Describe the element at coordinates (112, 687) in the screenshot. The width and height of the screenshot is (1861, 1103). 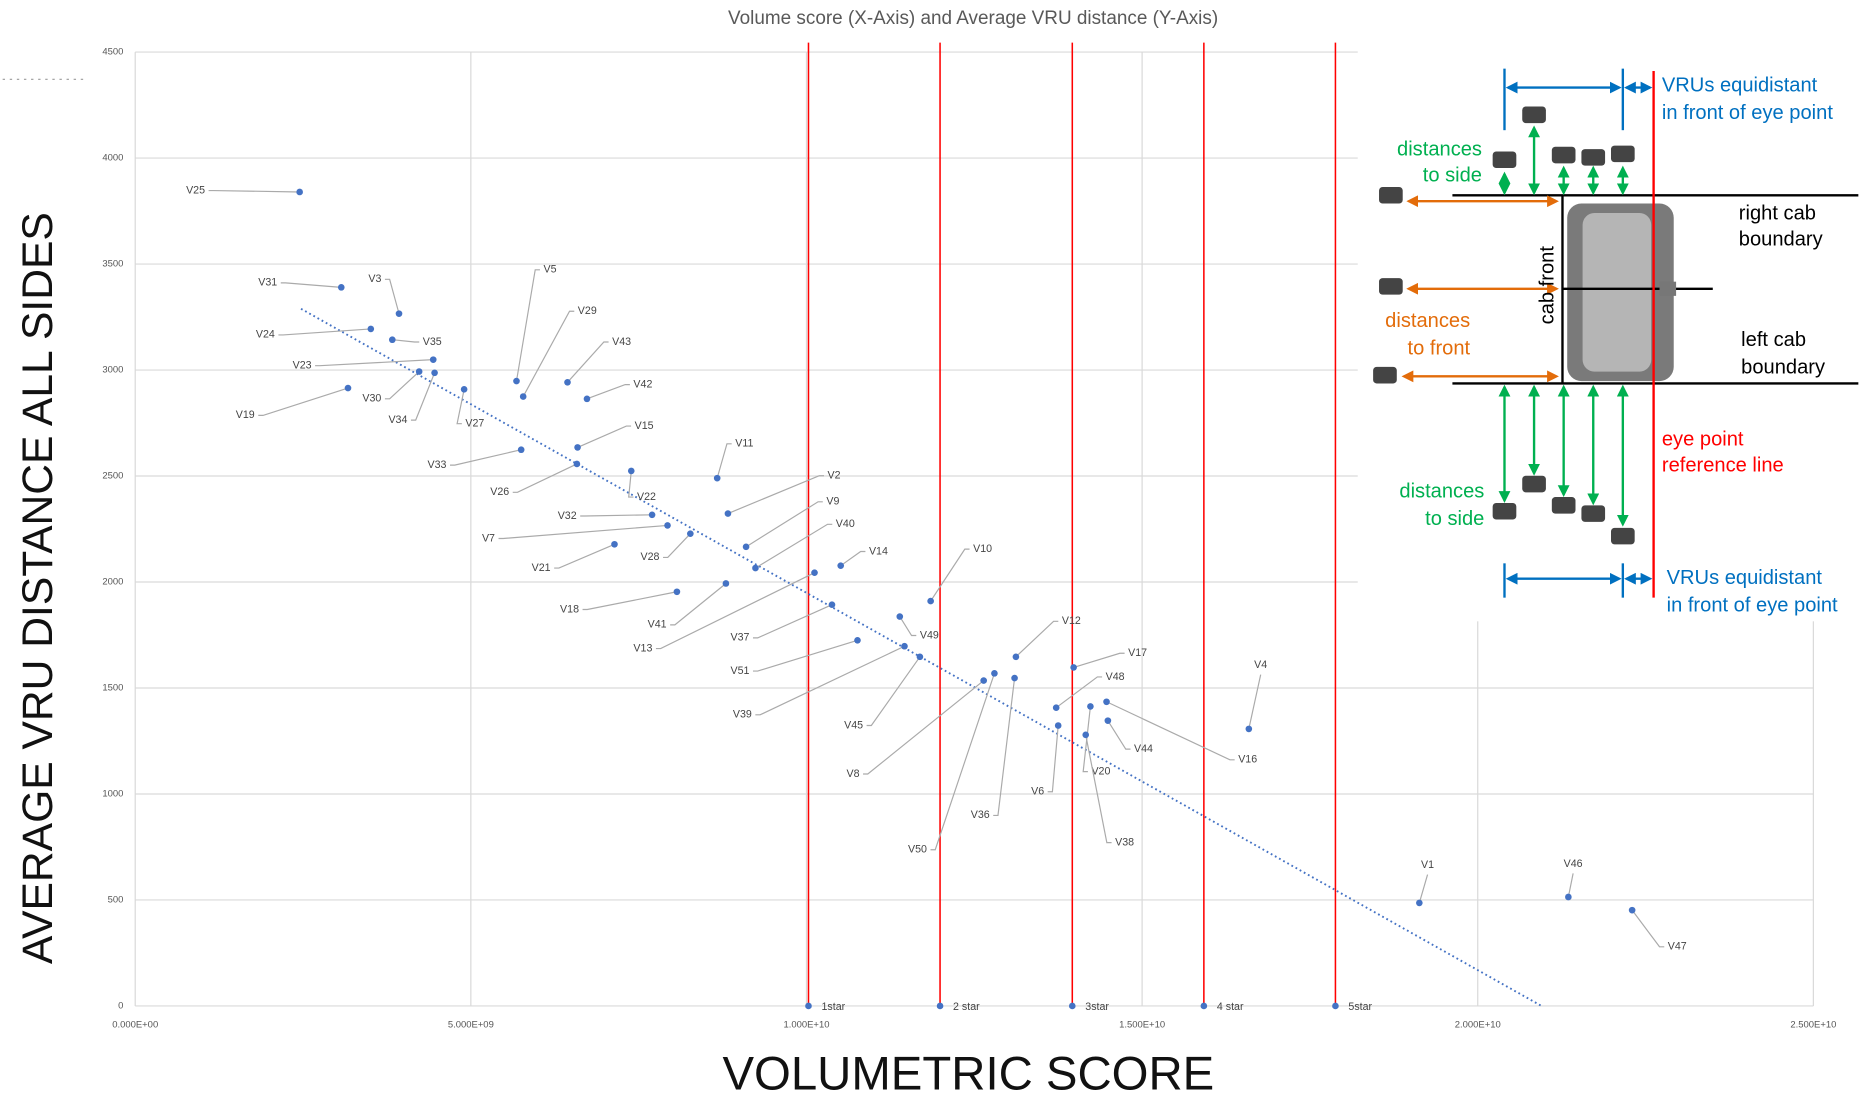
I see `y-tick-label: 1500` at that location.